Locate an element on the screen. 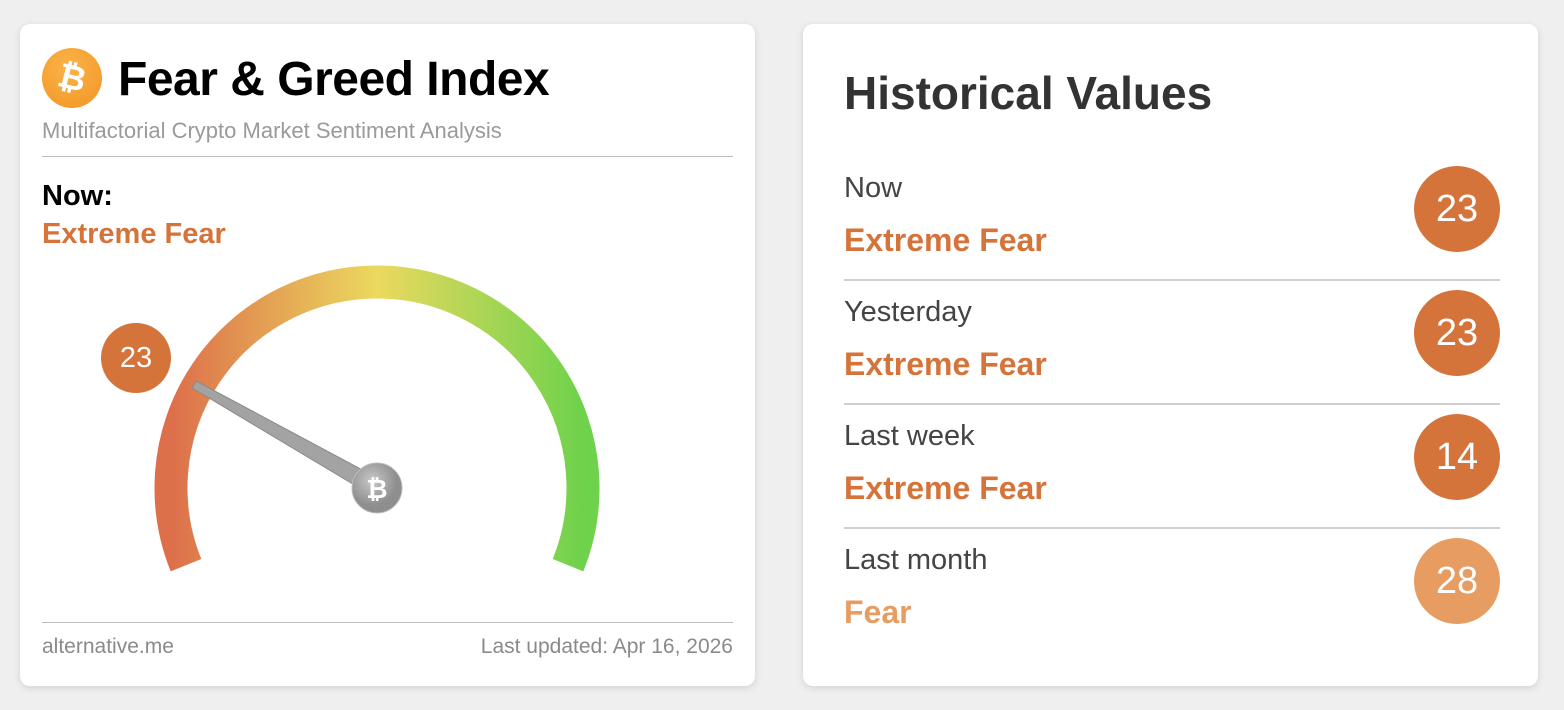  now-classification: Extreme Fear is located at coordinates (134, 234).